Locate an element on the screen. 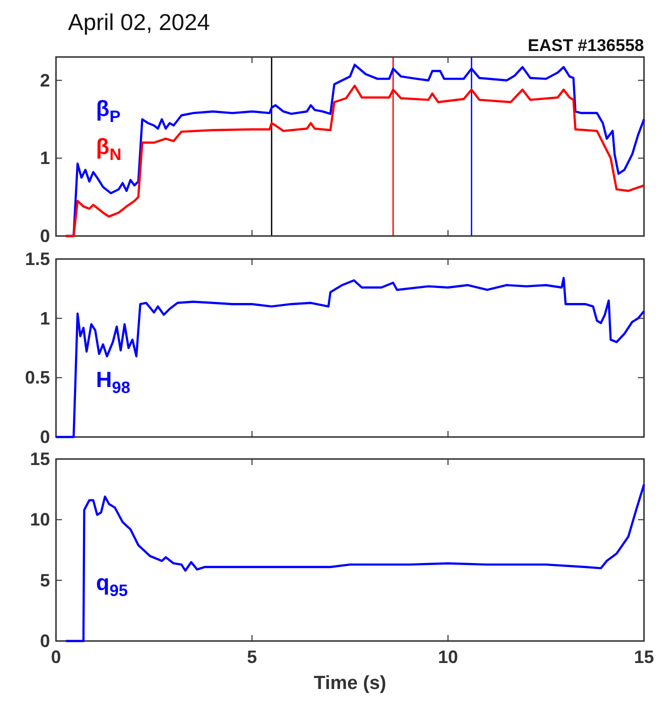  y-tick-label: 1.5 is located at coordinates (37, 259).